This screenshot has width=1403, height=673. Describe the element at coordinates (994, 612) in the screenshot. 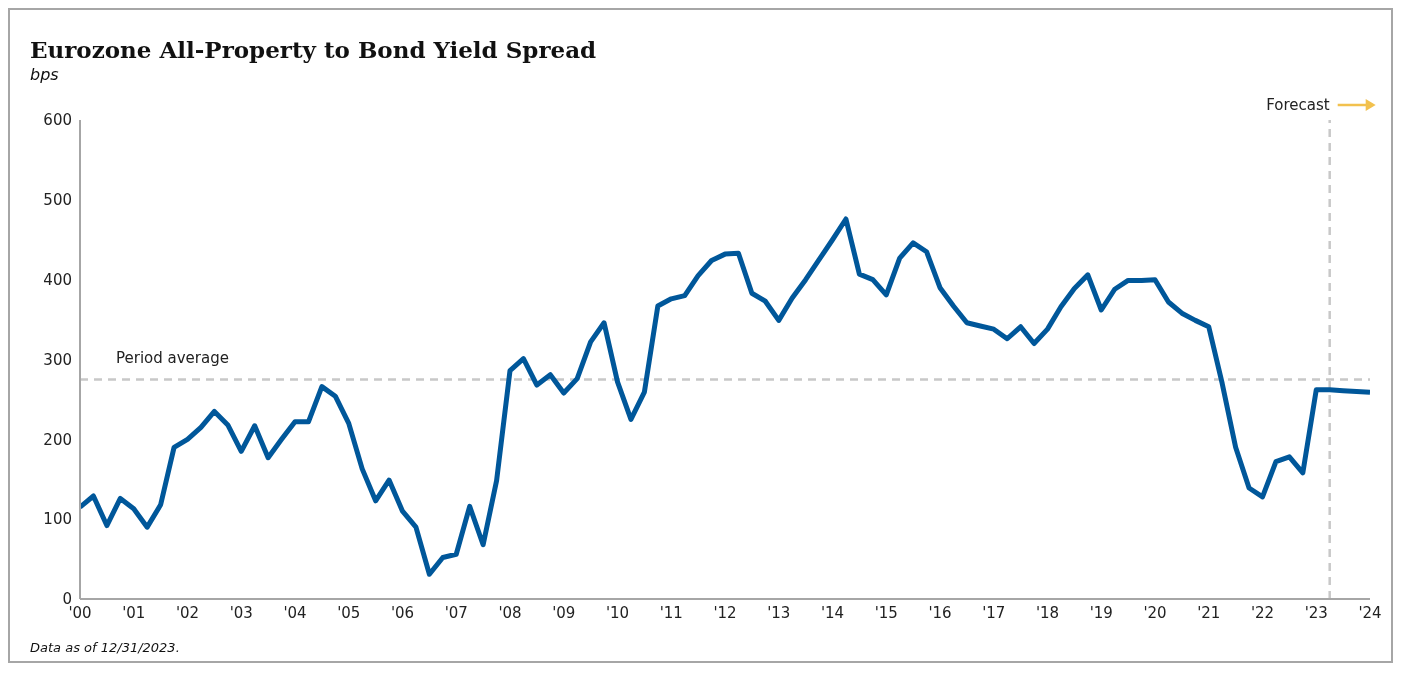

I see `x-tick-label: '17` at that location.